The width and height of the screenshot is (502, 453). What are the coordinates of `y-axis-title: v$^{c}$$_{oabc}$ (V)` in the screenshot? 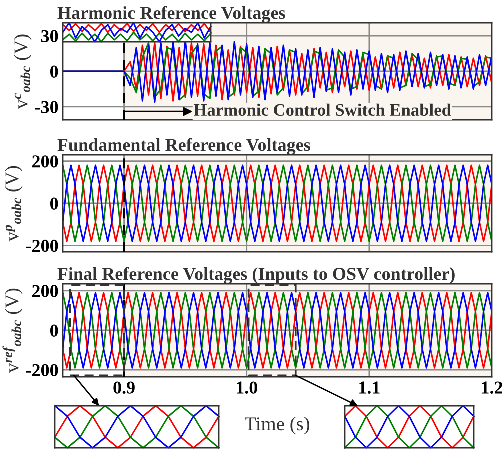 It's located at (23, 72).